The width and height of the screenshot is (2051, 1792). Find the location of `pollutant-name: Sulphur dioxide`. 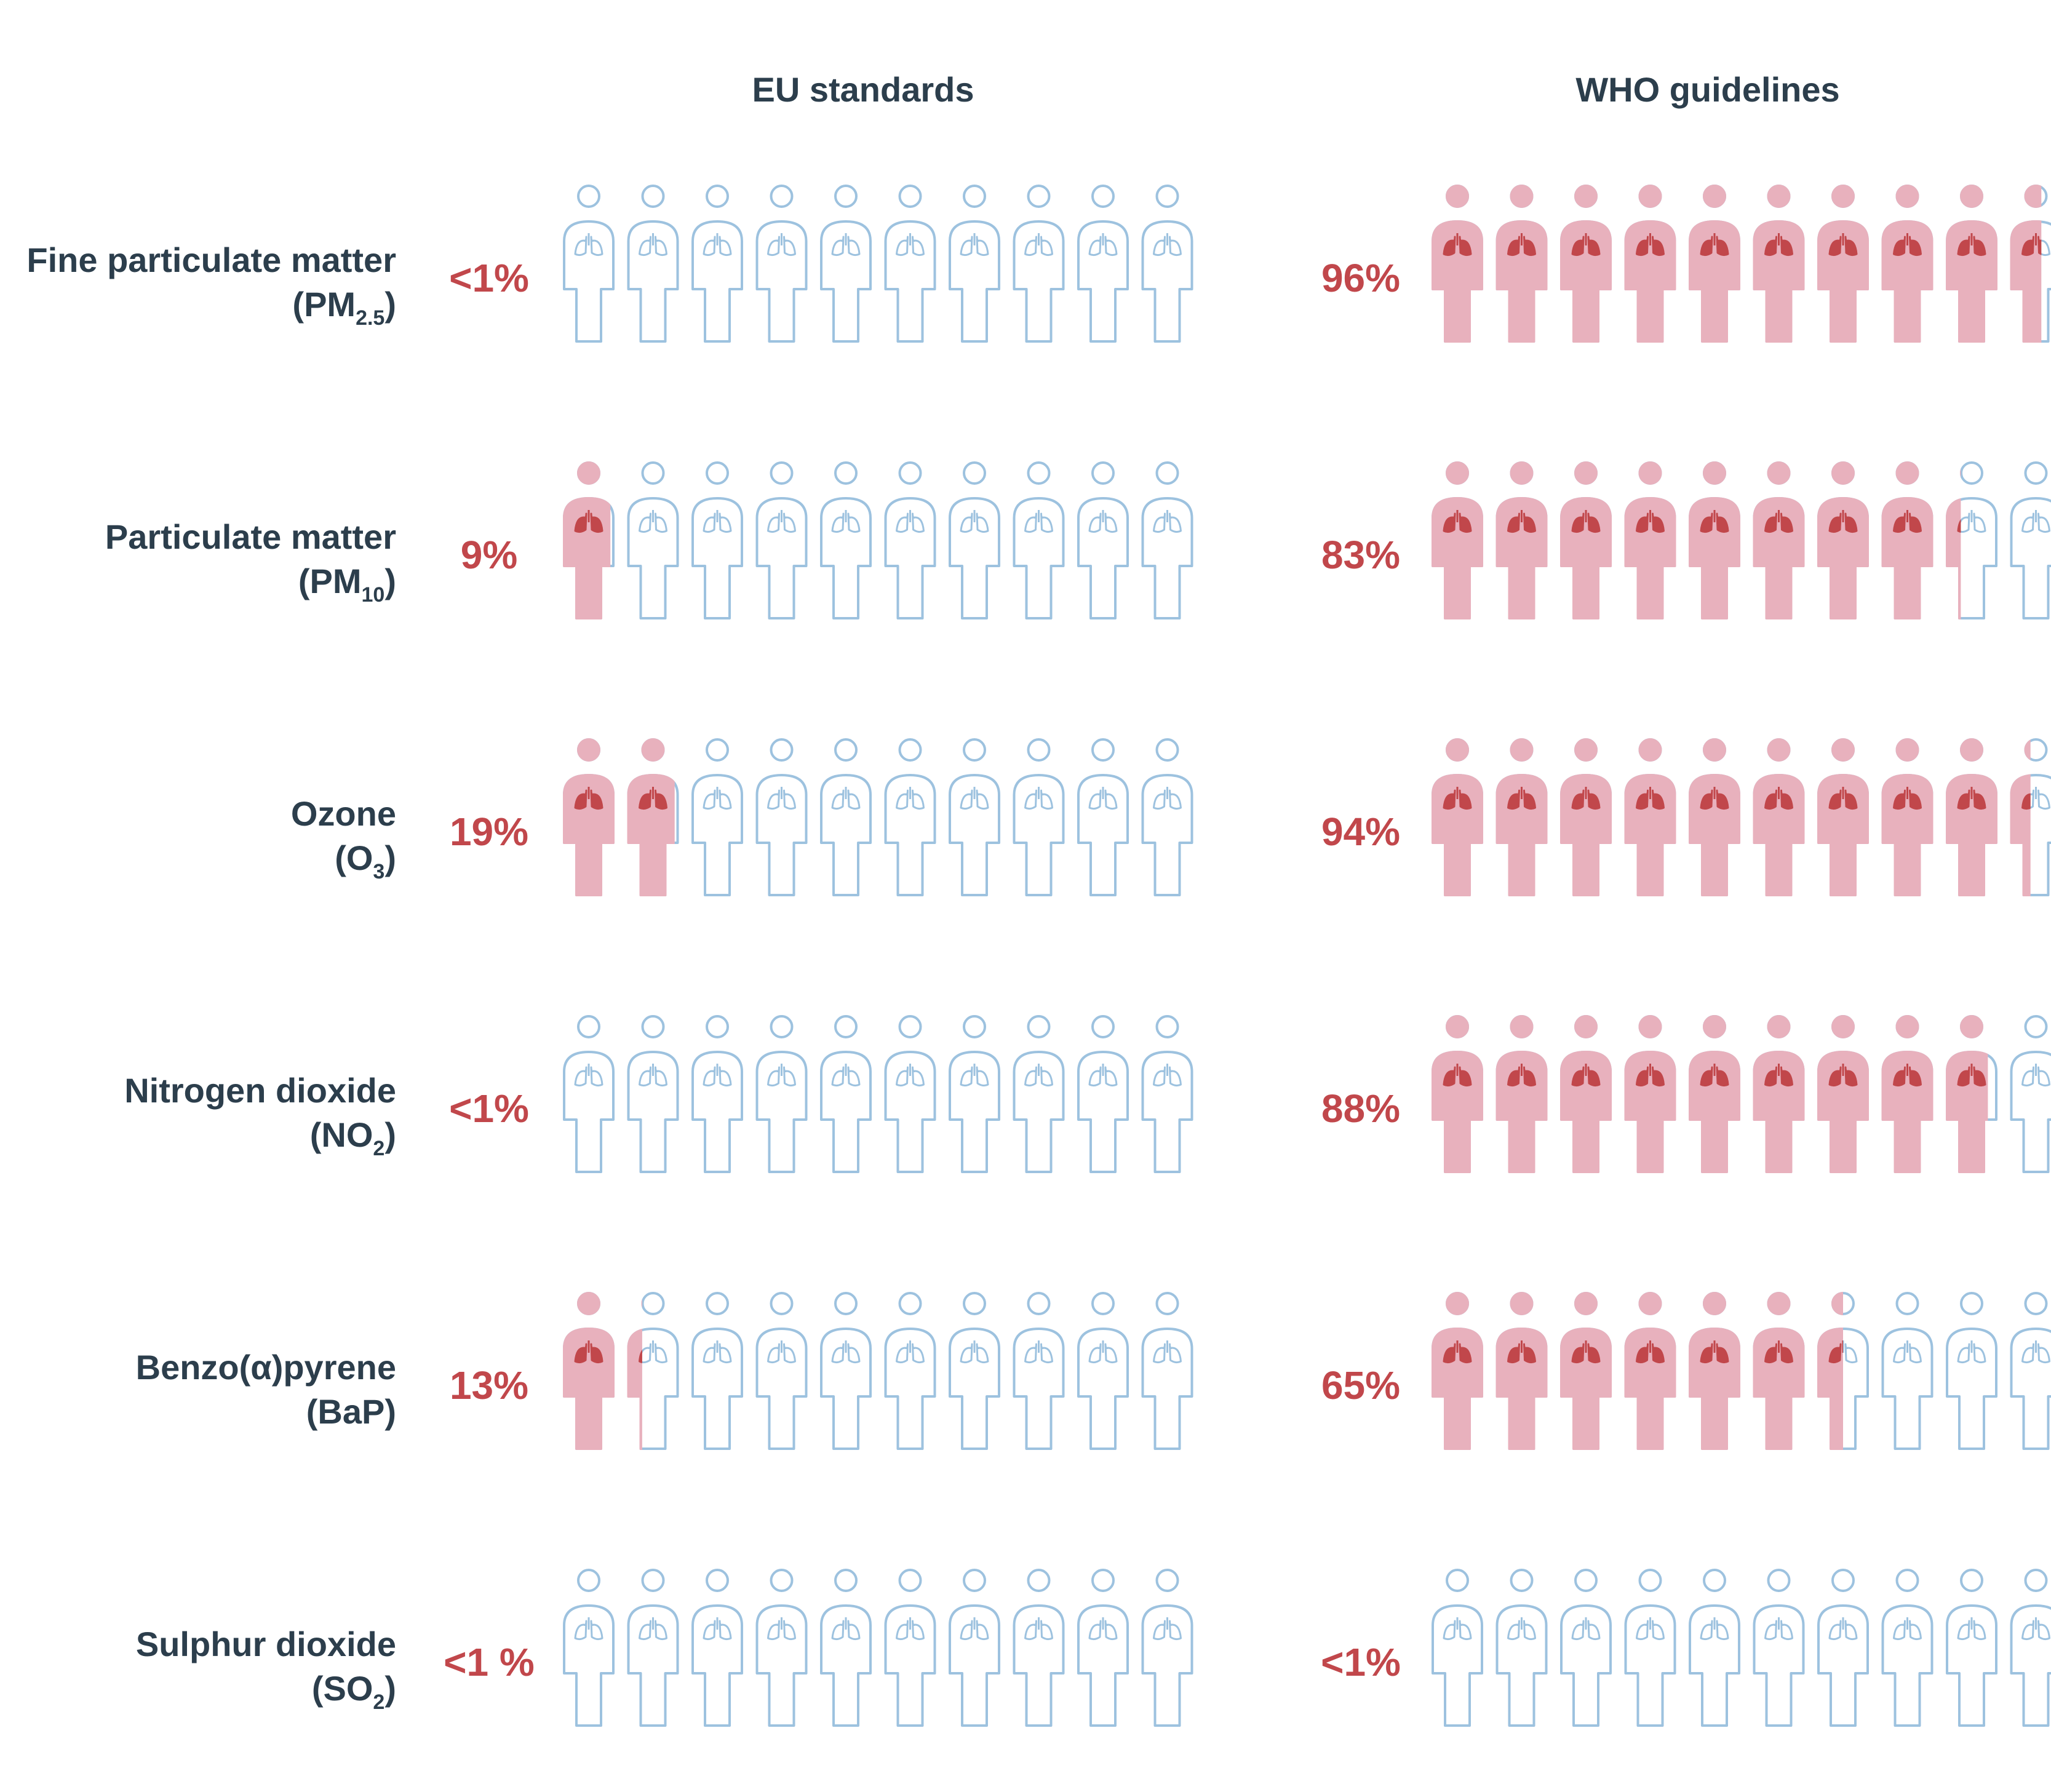

pollutant-name: Sulphur dioxide is located at coordinates (266, 1644).